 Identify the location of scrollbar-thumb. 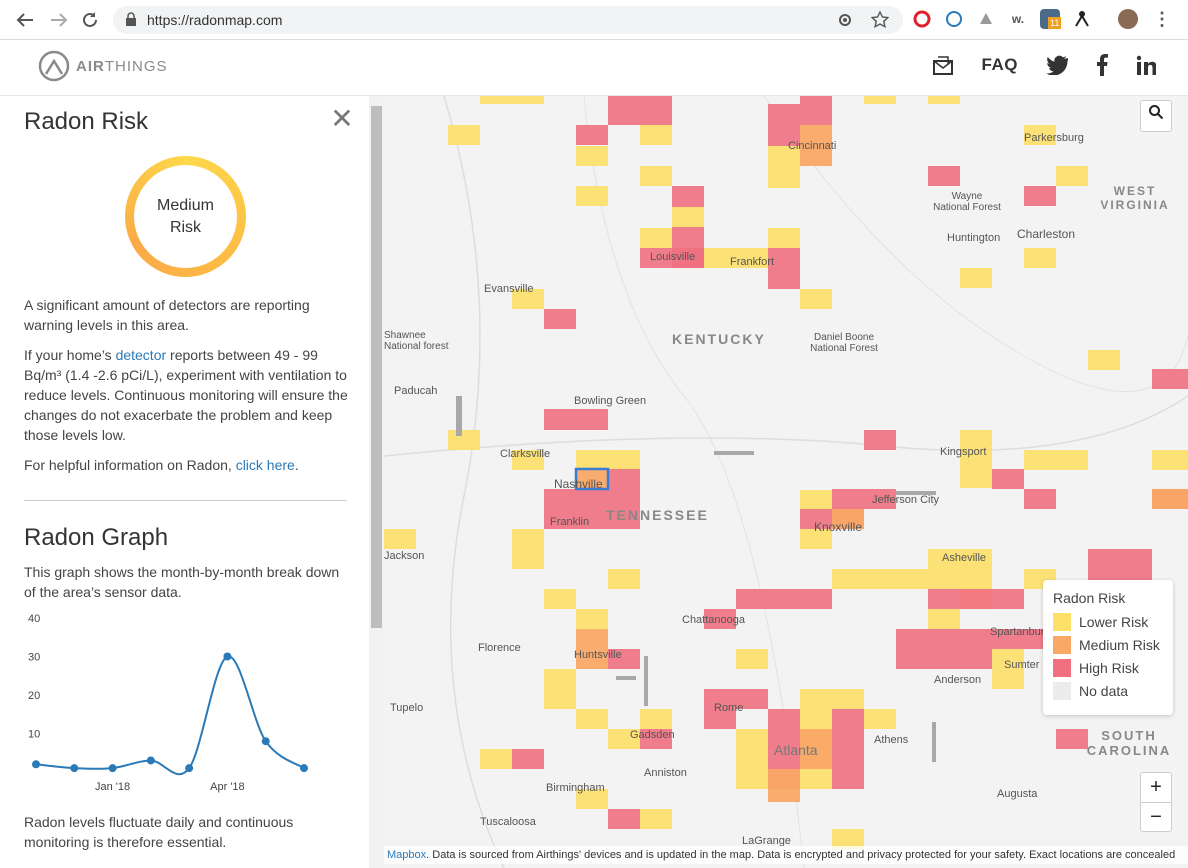
(376, 367).